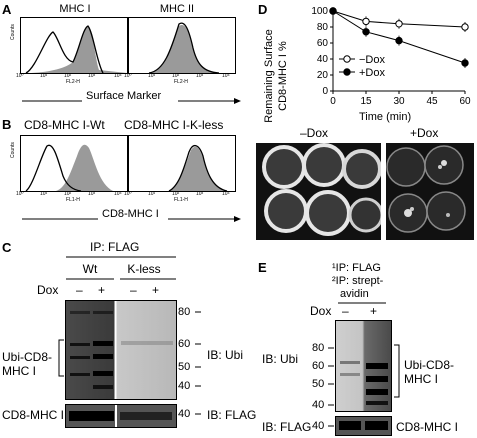  Describe the element at coordinates (73, 200) in the screenshot. I see `panel-b-plot1-xlabel: FL1-H` at that location.